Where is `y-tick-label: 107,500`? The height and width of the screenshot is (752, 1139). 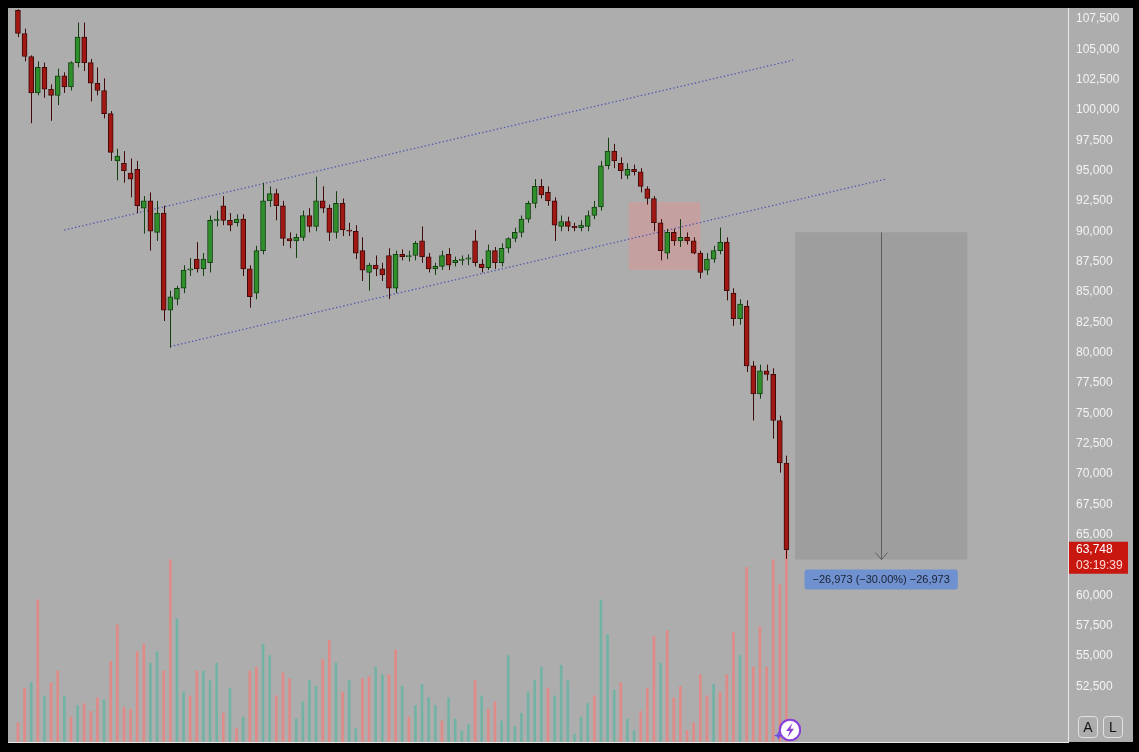 y-tick-label: 107,500 is located at coordinates (1098, 18).